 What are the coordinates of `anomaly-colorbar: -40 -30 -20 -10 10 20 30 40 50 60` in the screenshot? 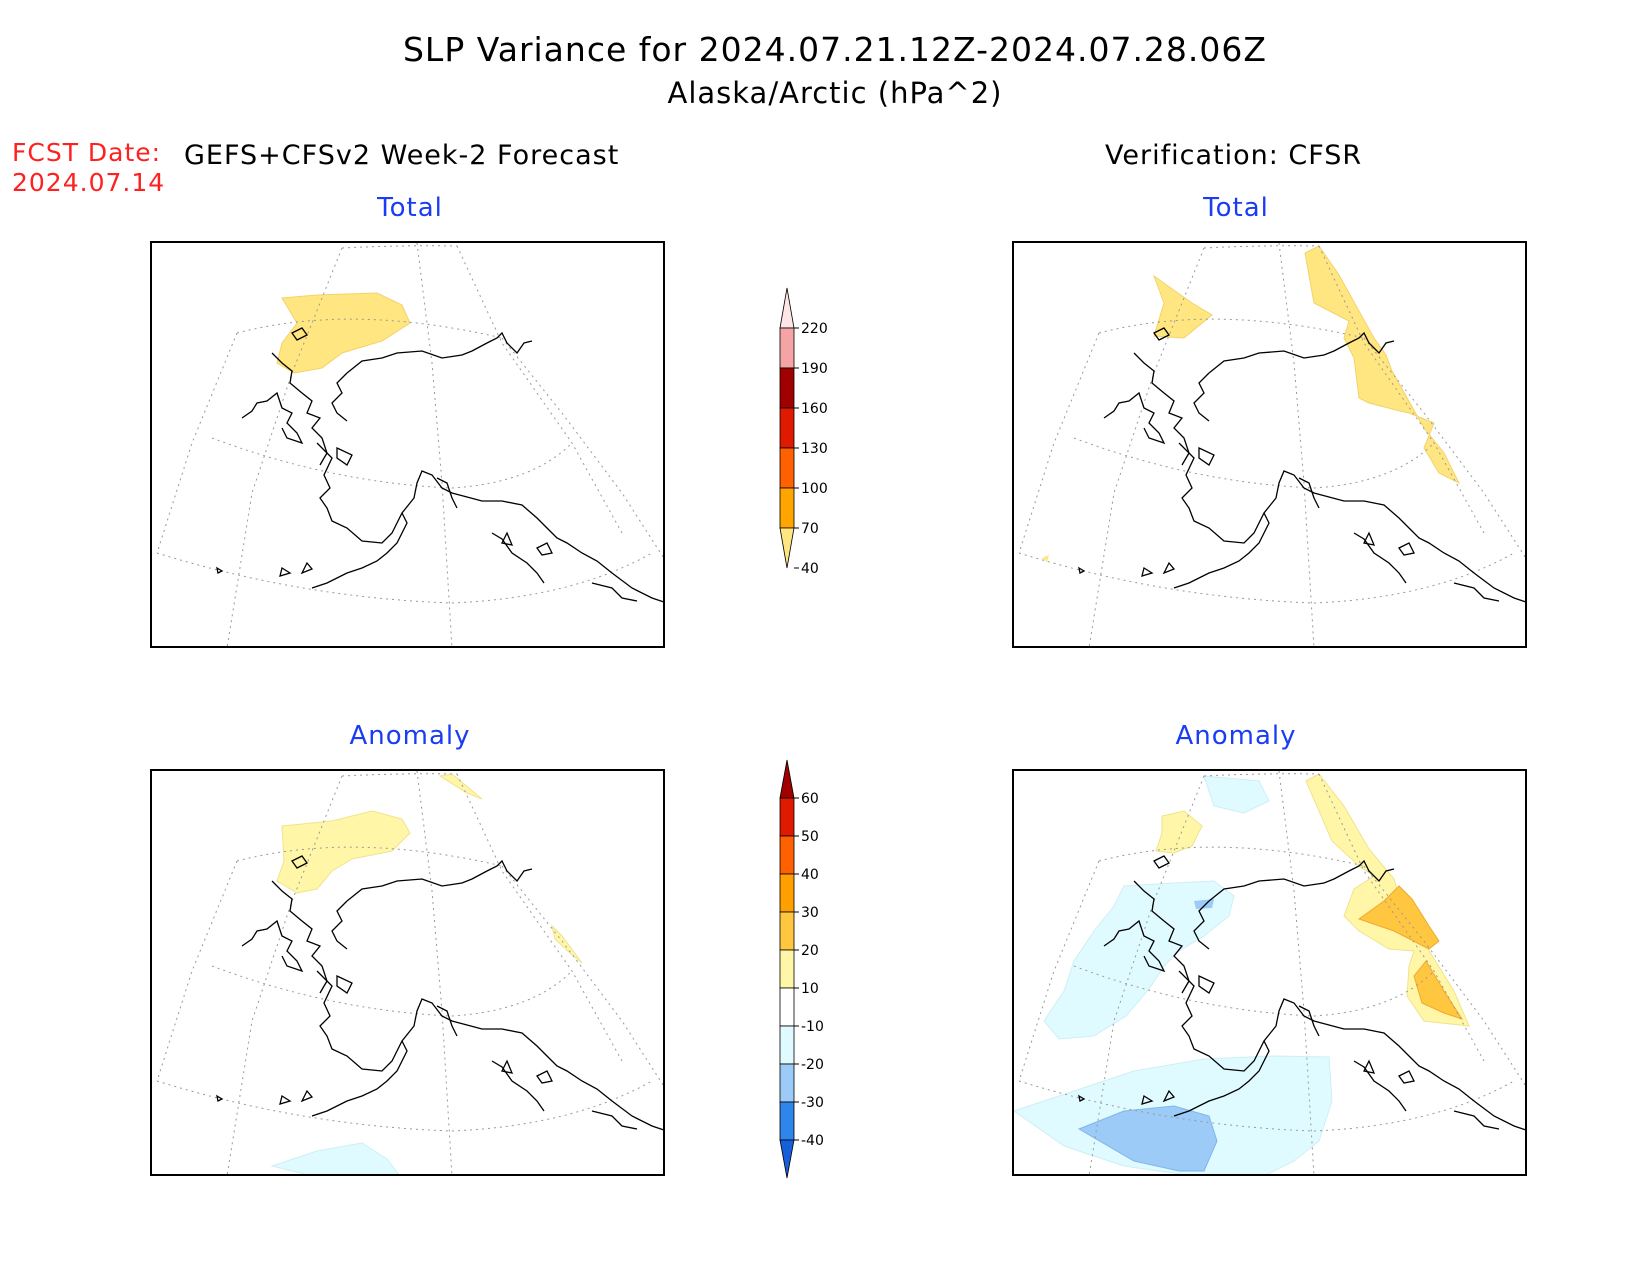 It's located at (839, 978).